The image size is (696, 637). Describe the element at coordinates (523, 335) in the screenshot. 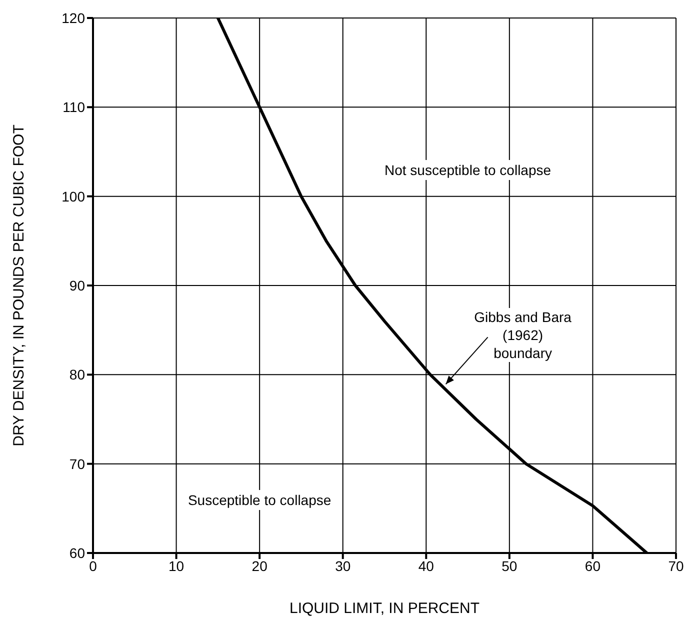

I see `annotation: Gibbs and Bara (1962) boundary` at that location.